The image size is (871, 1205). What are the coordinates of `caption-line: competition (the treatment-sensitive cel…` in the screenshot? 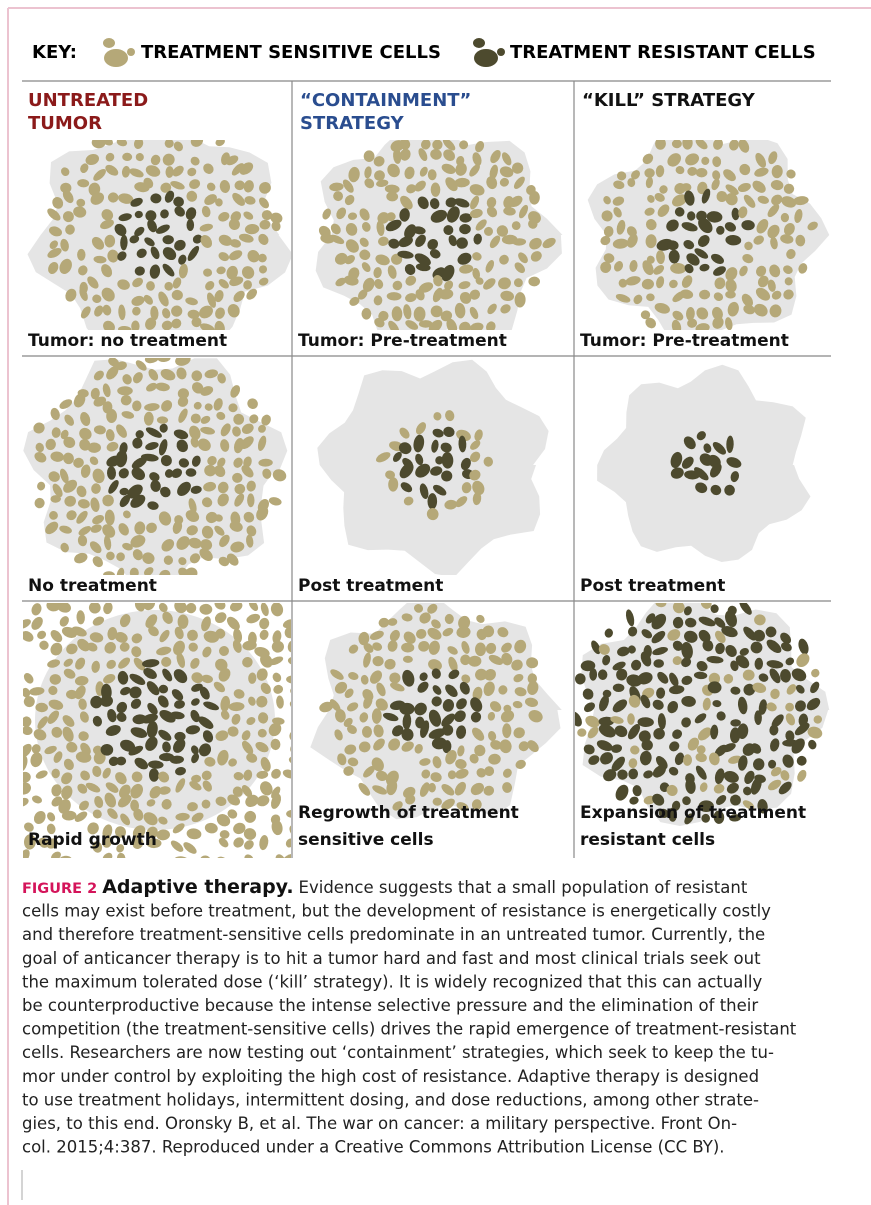 It's located at (409, 1029).